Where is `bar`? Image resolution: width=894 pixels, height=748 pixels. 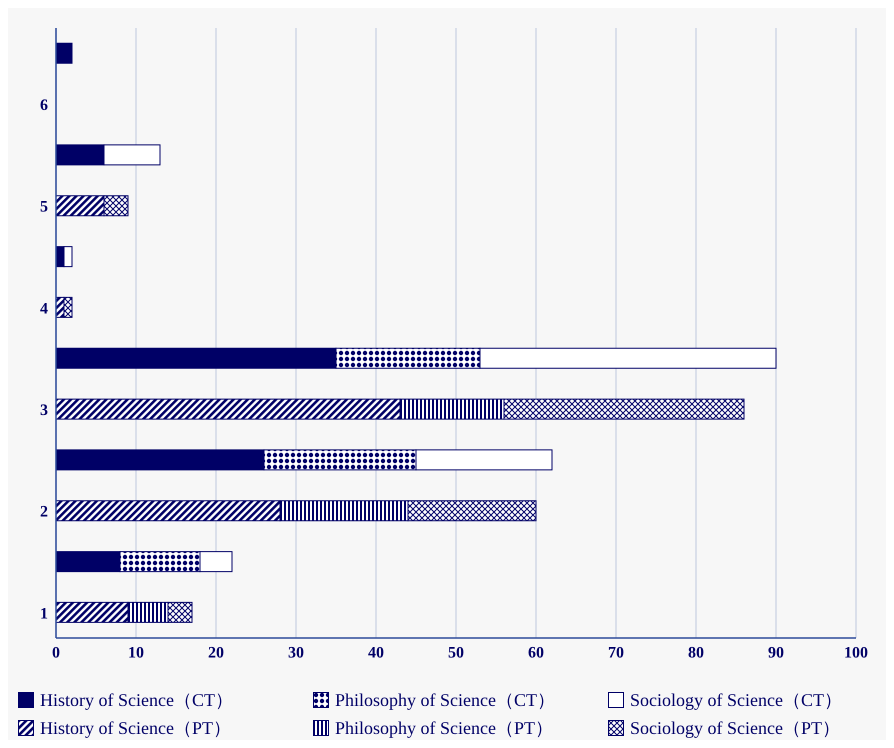 bar is located at coordinates (64, 53).